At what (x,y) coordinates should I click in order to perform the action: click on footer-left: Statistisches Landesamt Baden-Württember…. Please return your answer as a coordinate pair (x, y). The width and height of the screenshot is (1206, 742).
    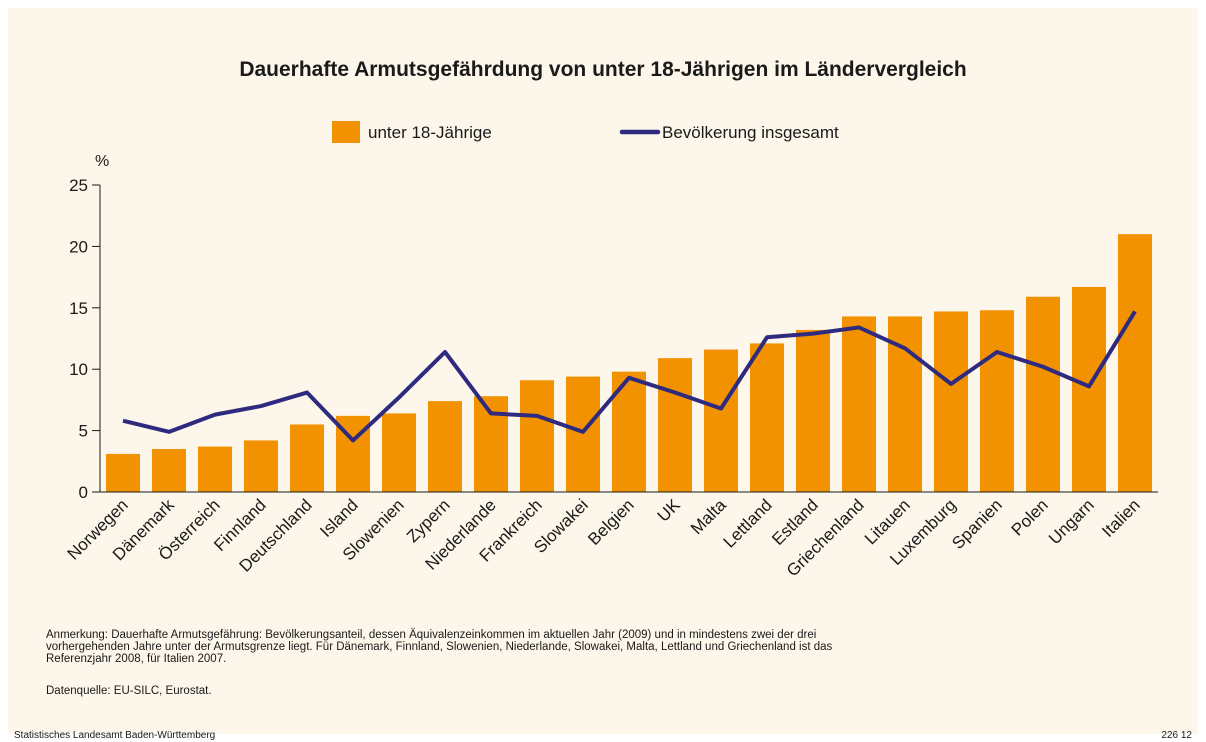
    Looking at the image, I should click on (114, 735).